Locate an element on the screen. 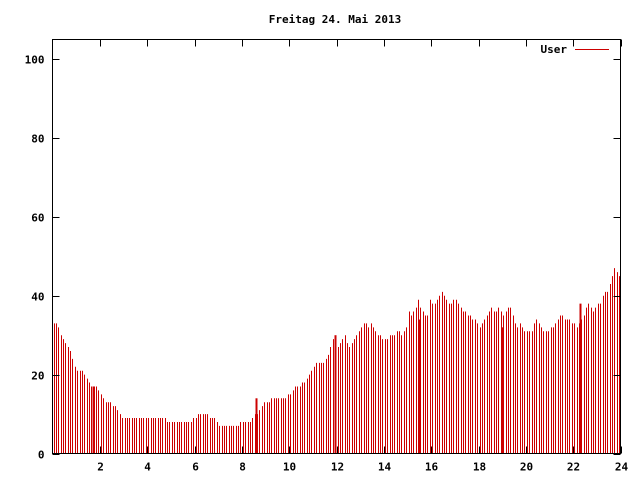 This screenshot has height=480, width=640. x-tick-label: 14 is located at coordinates (385, 467).